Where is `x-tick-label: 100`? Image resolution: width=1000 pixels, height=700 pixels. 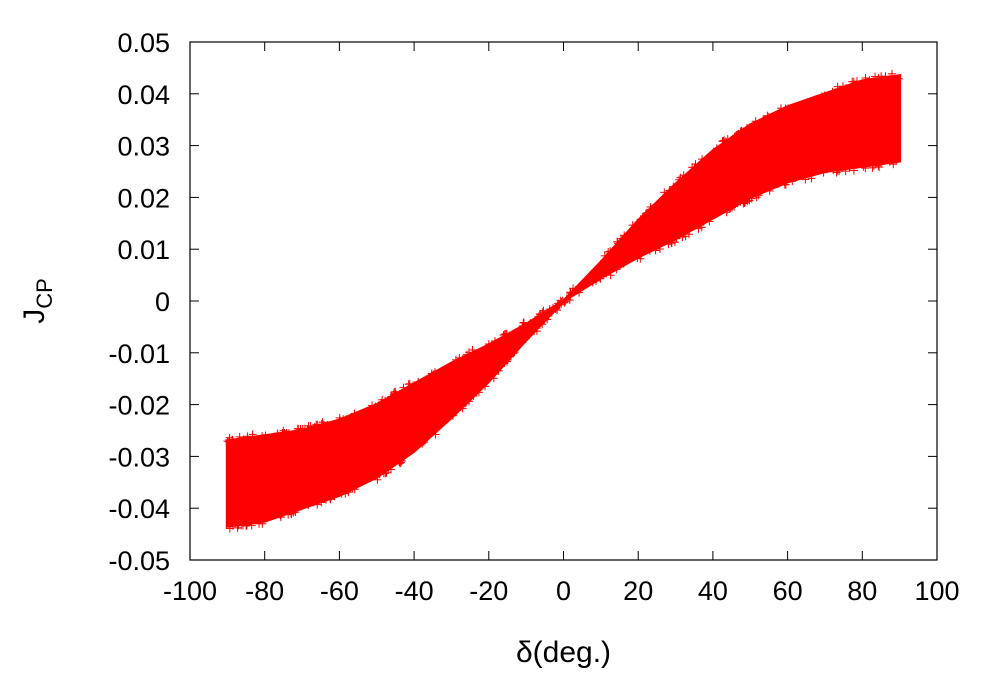
x-tick-label: 100 is located at coordinates (936, 591).